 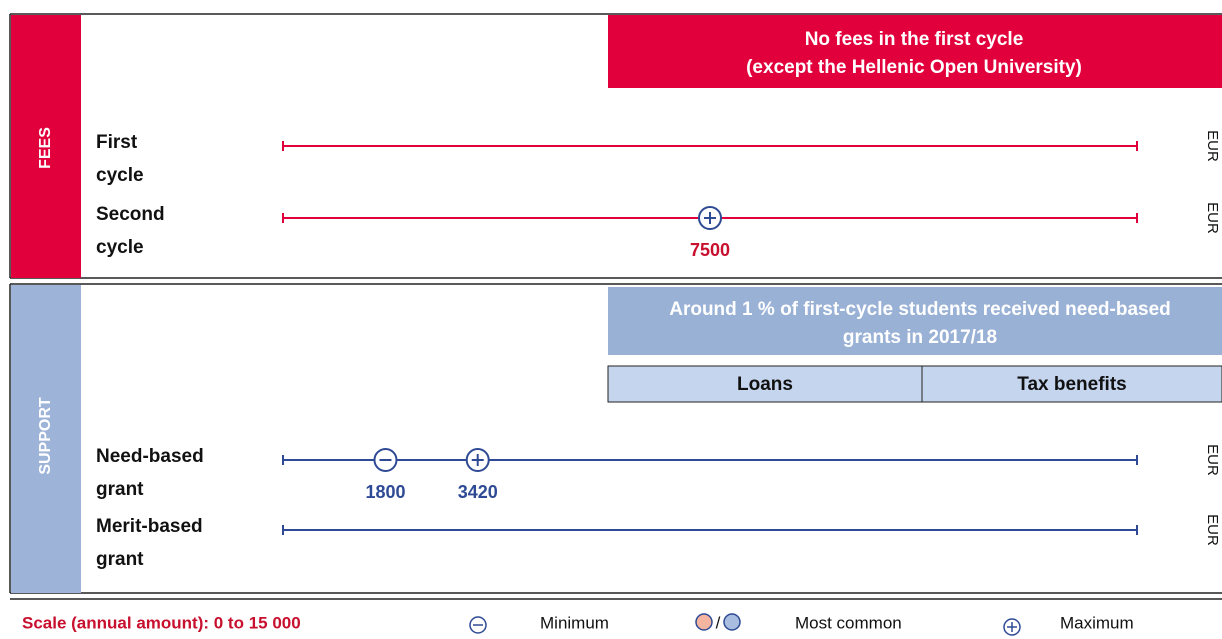 I want to click on support-banner, so click(x=915, y=321).